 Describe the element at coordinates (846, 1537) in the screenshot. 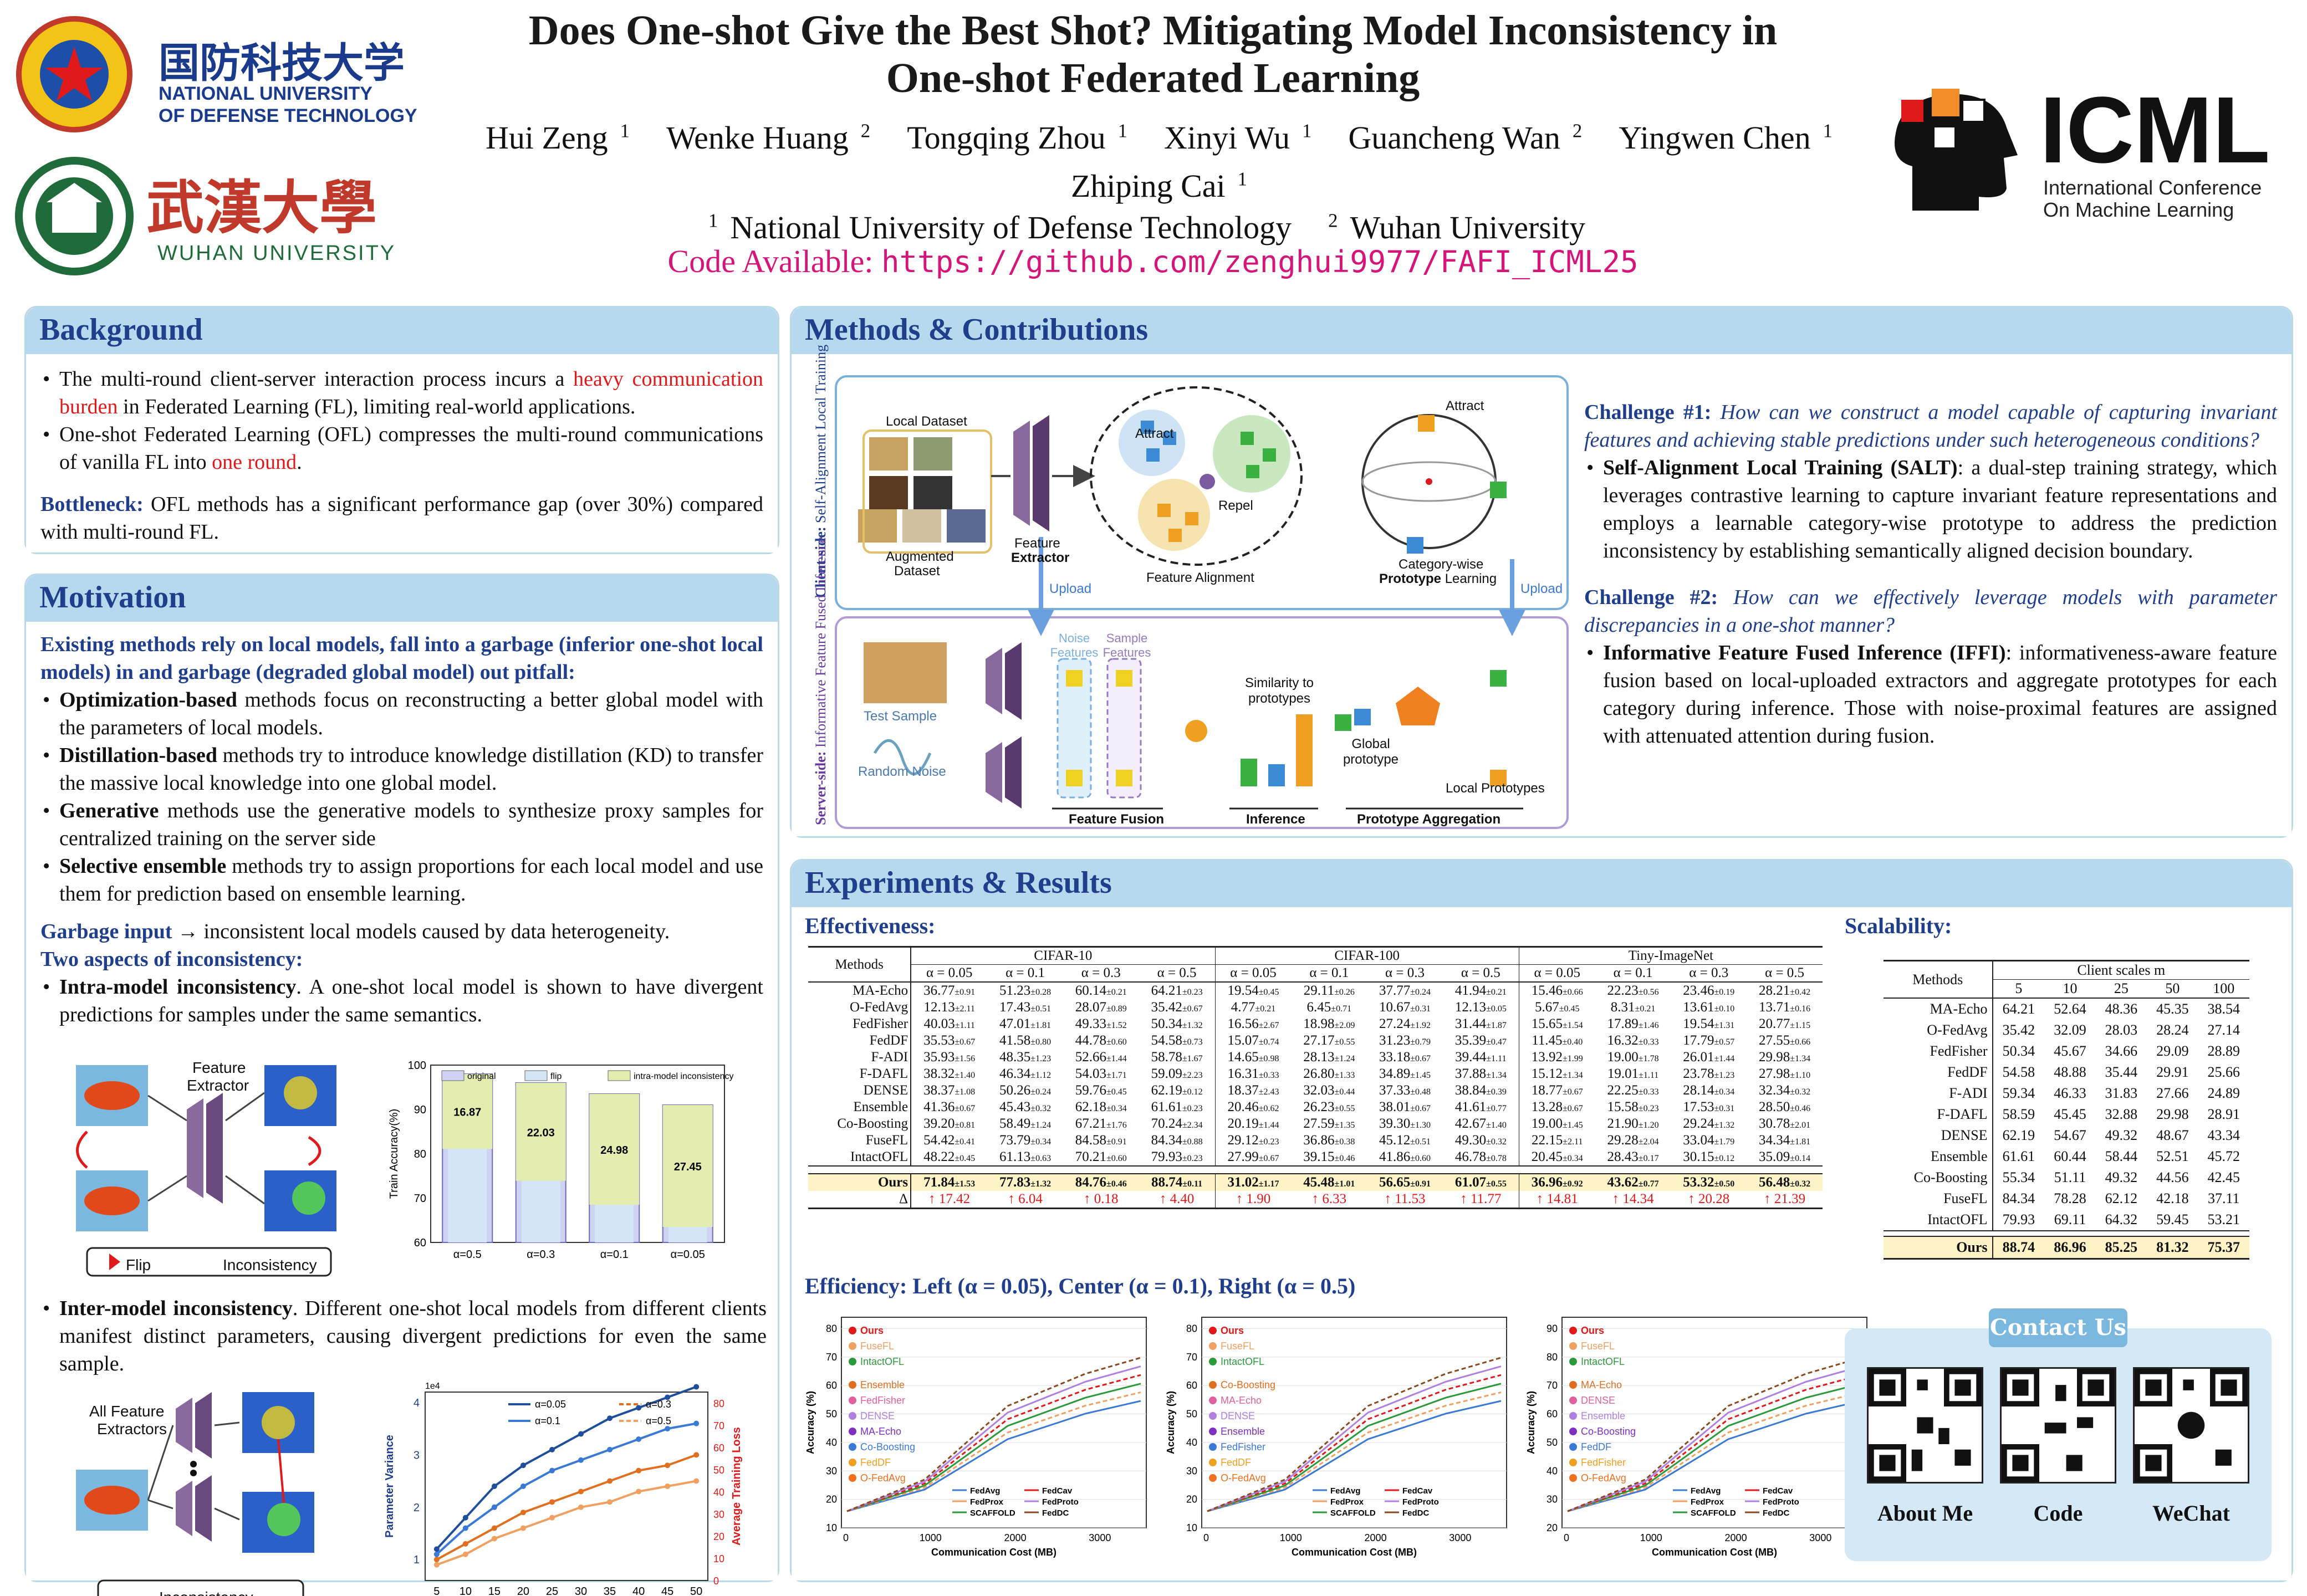

I see `eff-x-tick: 0` at that location.